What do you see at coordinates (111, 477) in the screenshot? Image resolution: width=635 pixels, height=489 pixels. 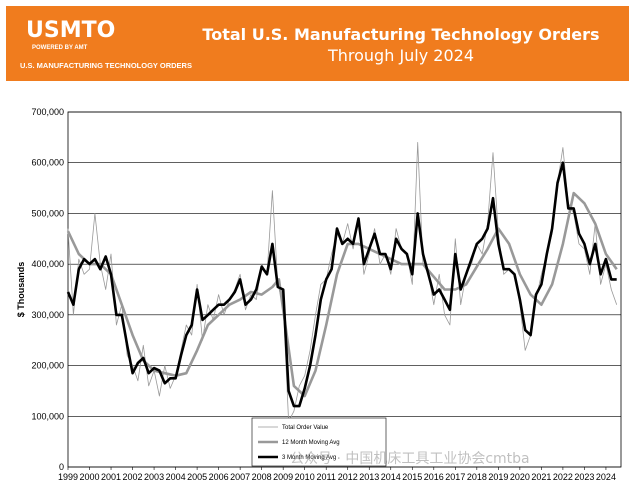 I see `x-tick-label: 2001` at bounding box center [111, 477].